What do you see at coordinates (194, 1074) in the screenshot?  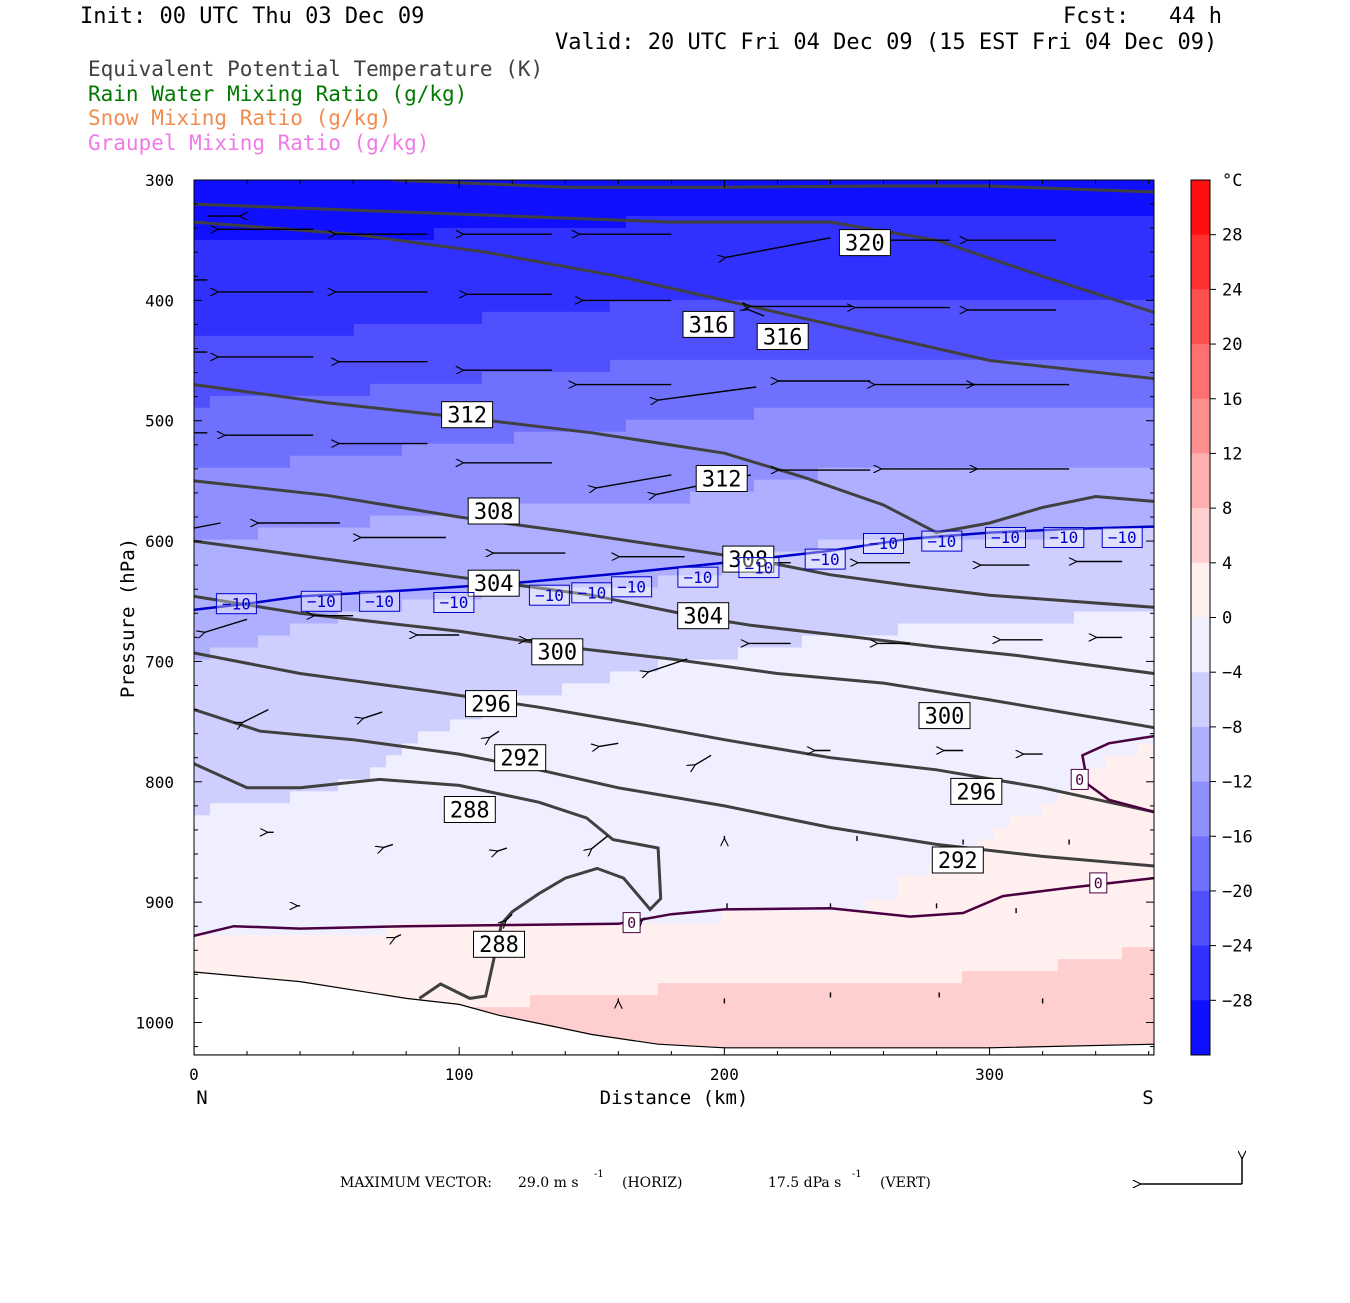 I see `x-tick-label: 0` at bounding box center [194, 1074].